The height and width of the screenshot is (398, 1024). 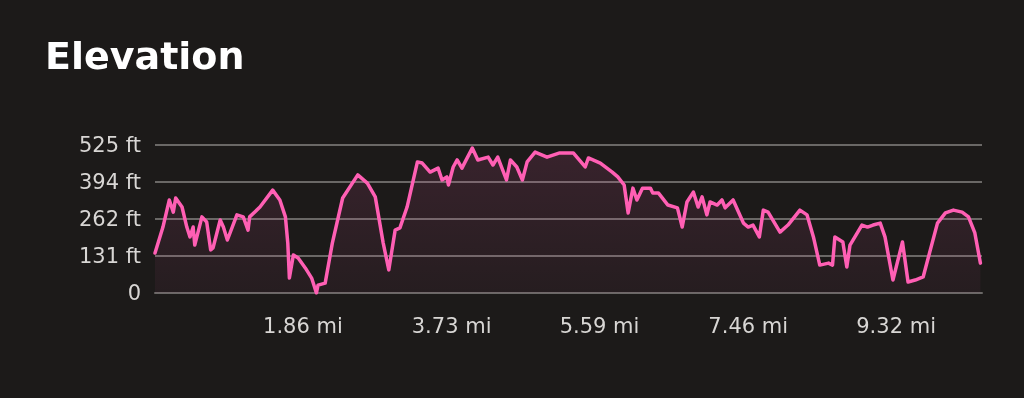 I want to click on x-tick-label: 5.59 mi, so click(x=599, y=325).